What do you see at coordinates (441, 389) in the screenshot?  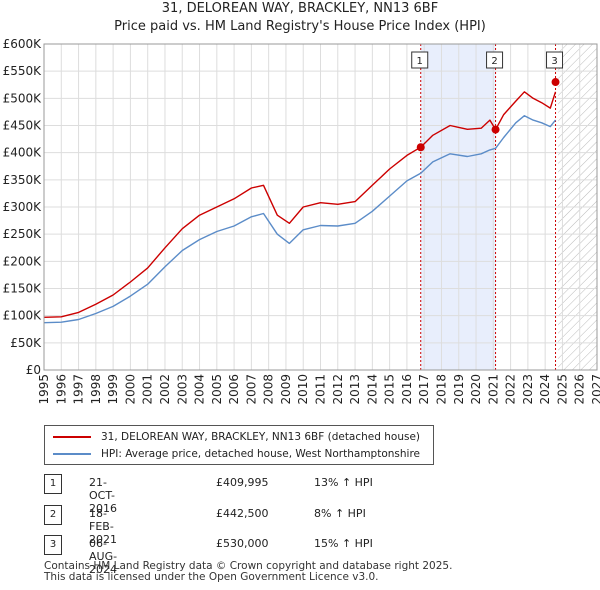 I see `x-tick-label: 2018` at bounding box center [441, 389].